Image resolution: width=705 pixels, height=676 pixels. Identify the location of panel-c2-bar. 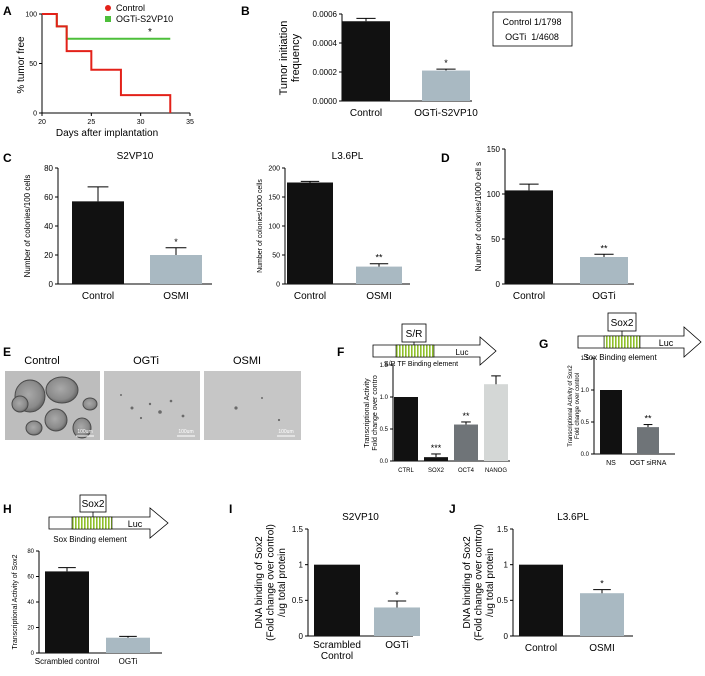
(379, 275).